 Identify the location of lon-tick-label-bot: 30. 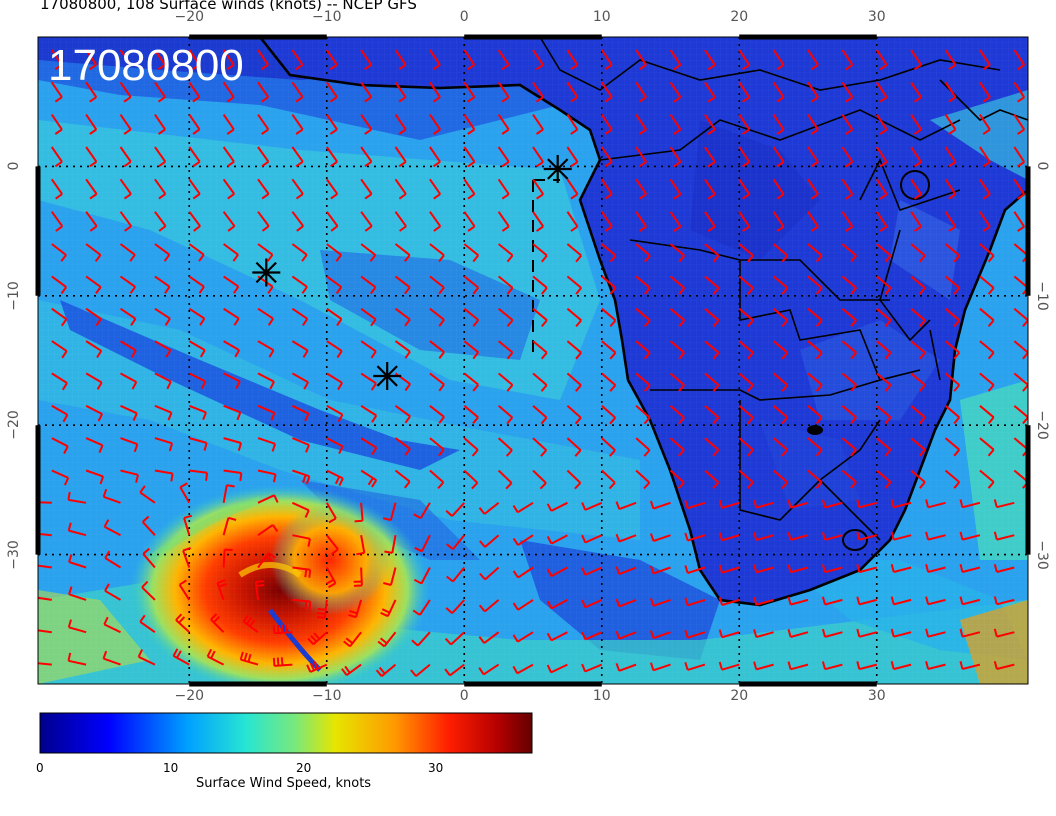
(876, 696).